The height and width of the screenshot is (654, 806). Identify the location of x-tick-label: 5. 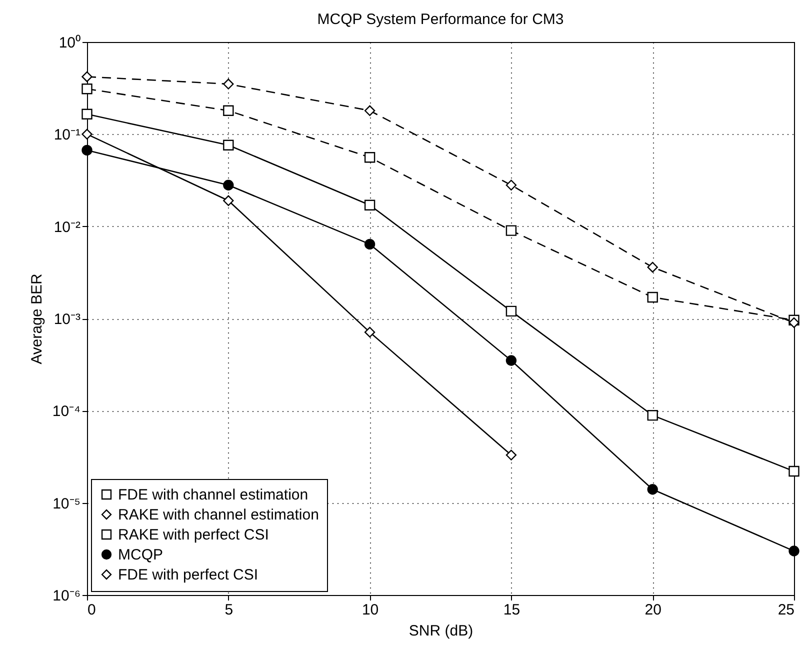
(229, 610).